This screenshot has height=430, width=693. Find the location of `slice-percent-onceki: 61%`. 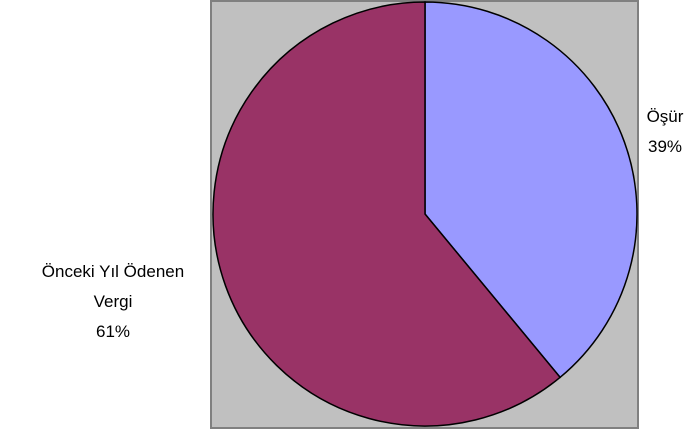

slice-percent-onceki: 61% is located at coordinates (113, 331).